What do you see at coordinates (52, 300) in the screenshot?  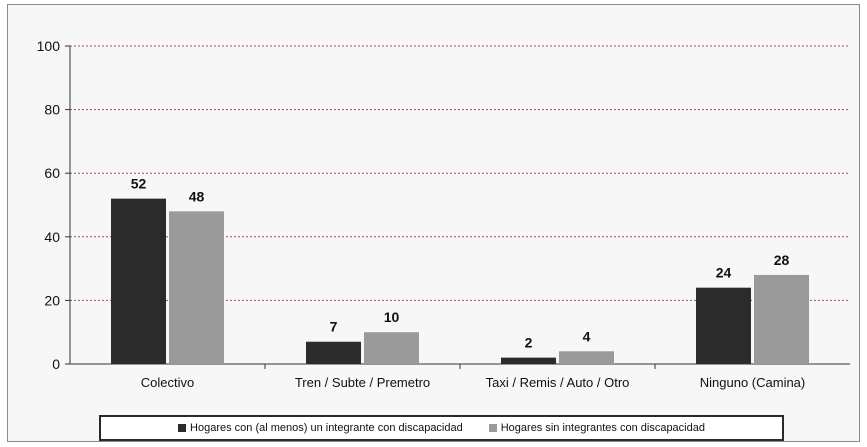 I see `y-tick-label: 20` at bounding box center [52, 300].